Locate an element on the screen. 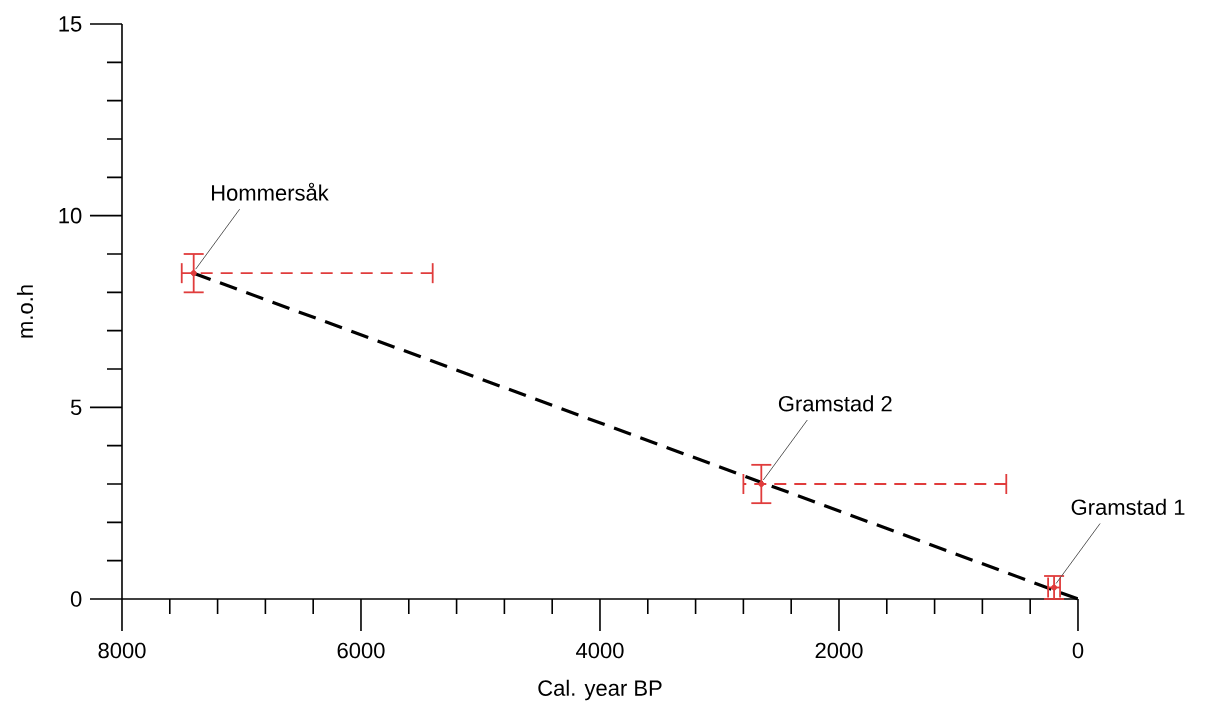 This screenshot has width=1220, height=704. annotation: Gramstad 1 is located at coordinates (1128, 506).